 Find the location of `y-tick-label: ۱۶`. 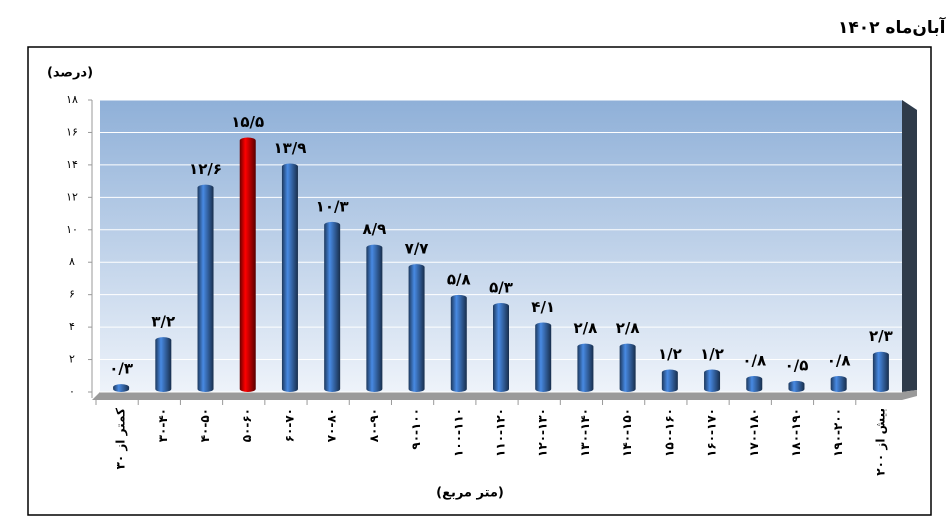

y-tick-label: ۱۶ is located at coordinates (72, 131).